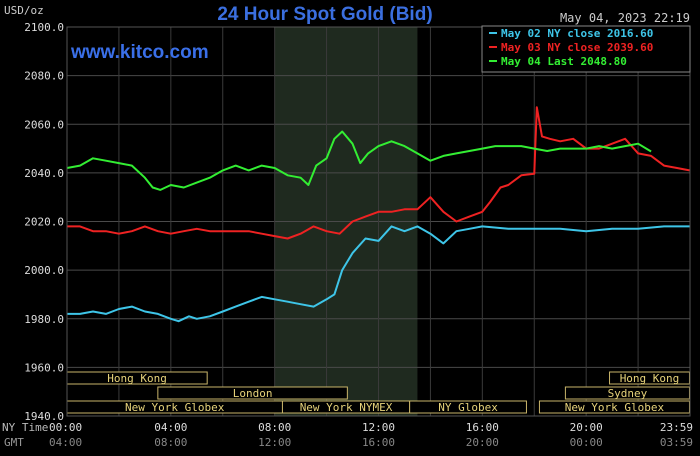  I want to click on x-tick-label-gmt: 12:00, so click(274, 442).